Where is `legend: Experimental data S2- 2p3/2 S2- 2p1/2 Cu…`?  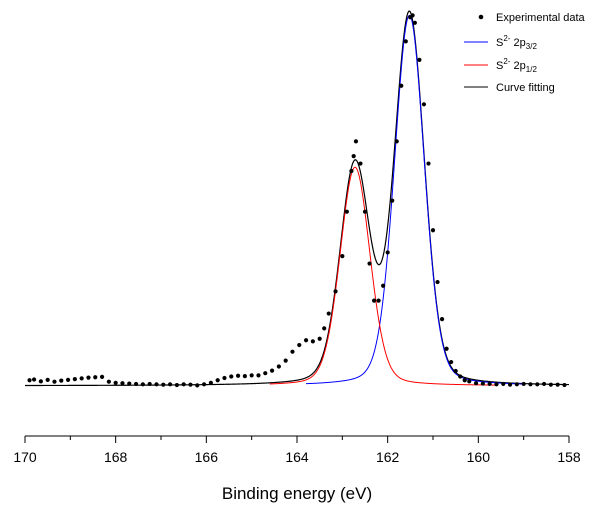
legend: Experimental data S2- 2p3/2 S2- 2p1/2 Cu… is located at coordinates (525, 53).